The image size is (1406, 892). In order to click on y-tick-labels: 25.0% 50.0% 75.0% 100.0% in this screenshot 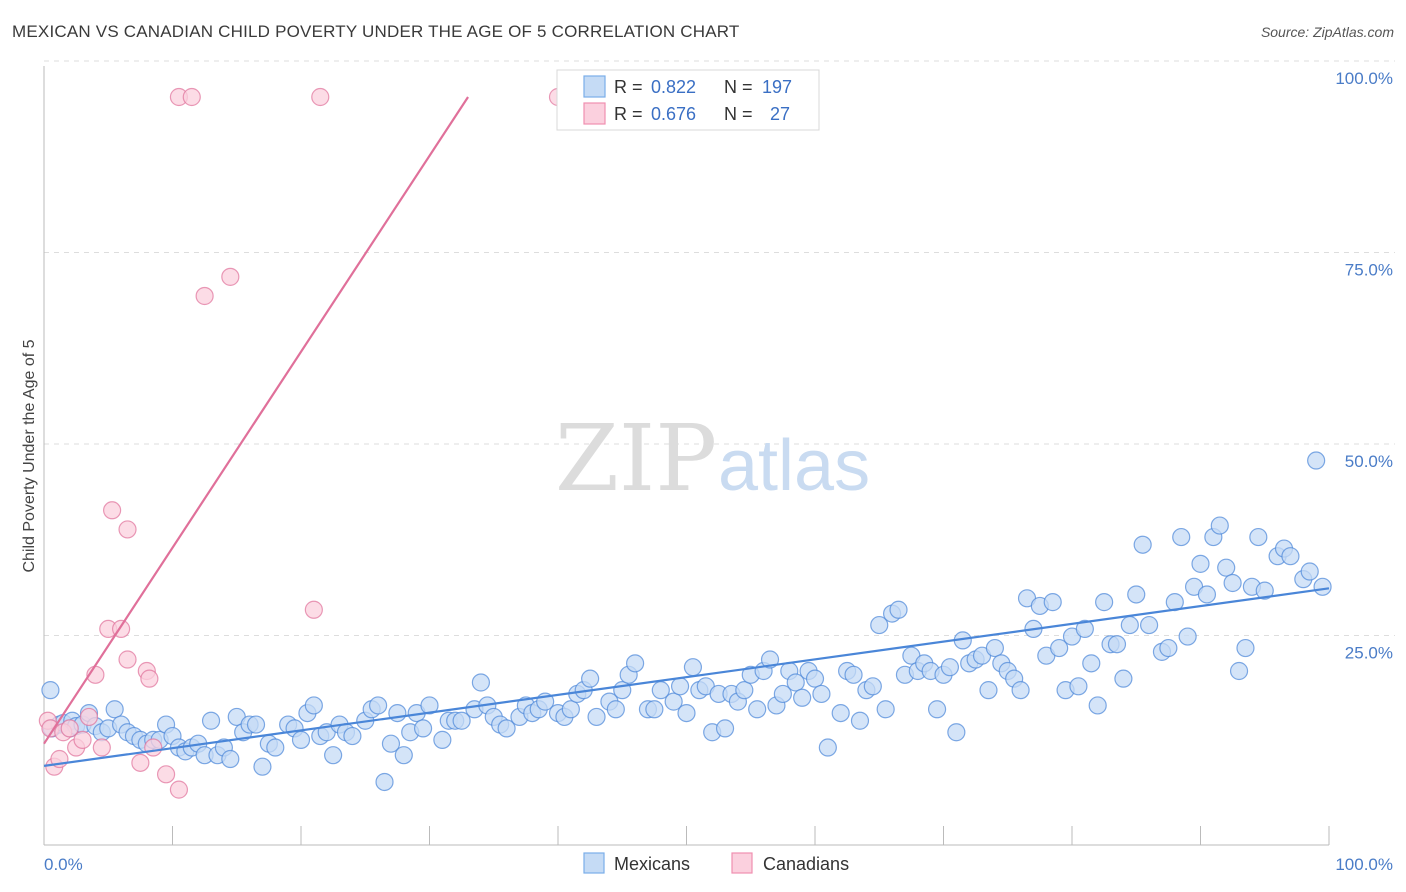, I will do `click(1364, 366)`.